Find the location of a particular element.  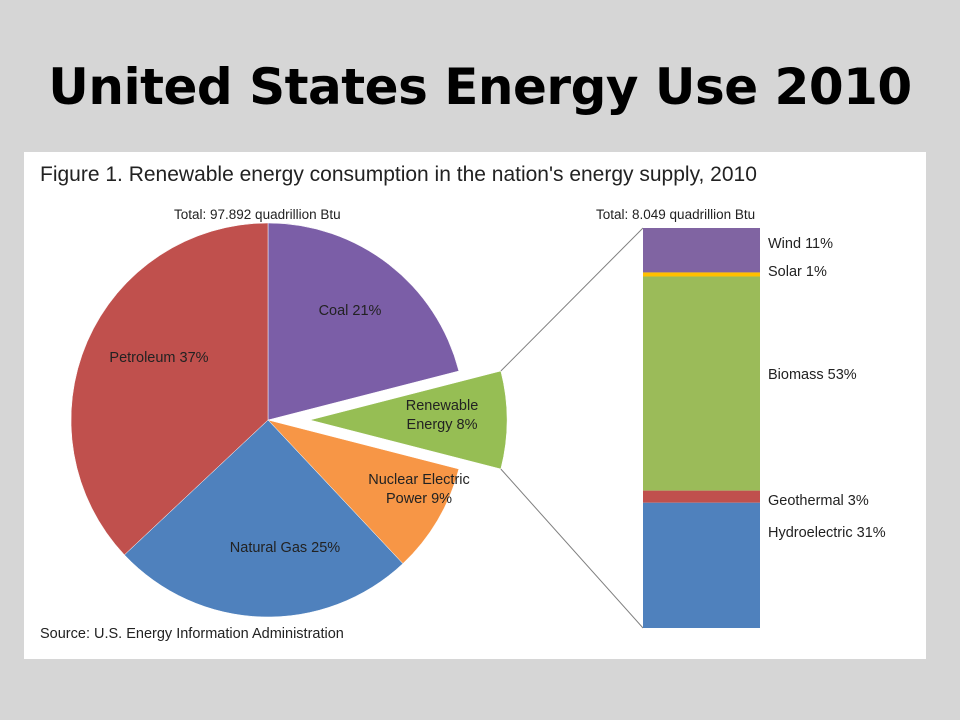

bar-label-wind: Wind 11% is located at coordinates (800, 244).